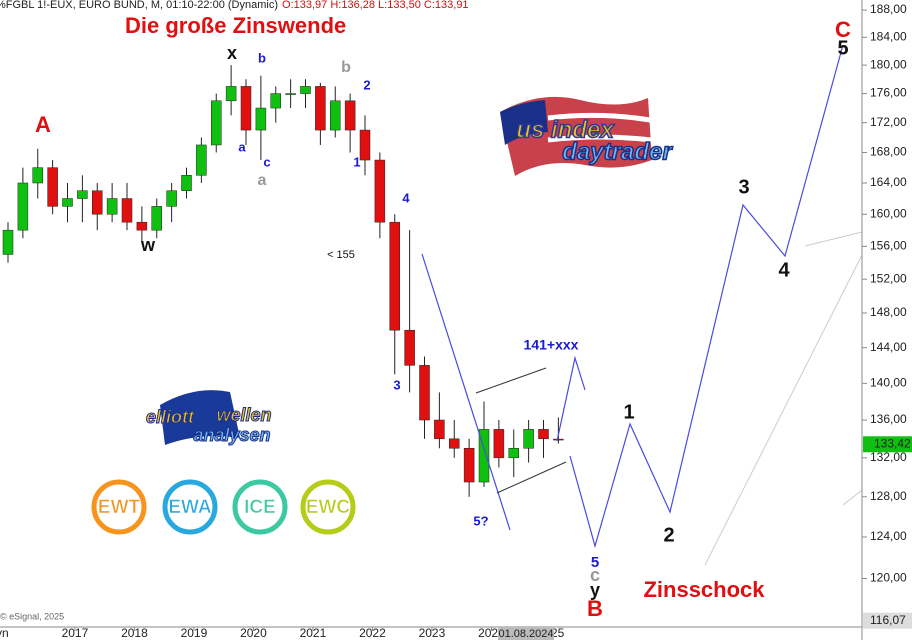 This screenshot has width=912, height=640. Describe the element at coordinates (372, 633) in the screenshot. I see `x-tick-label: 2022` at that location.